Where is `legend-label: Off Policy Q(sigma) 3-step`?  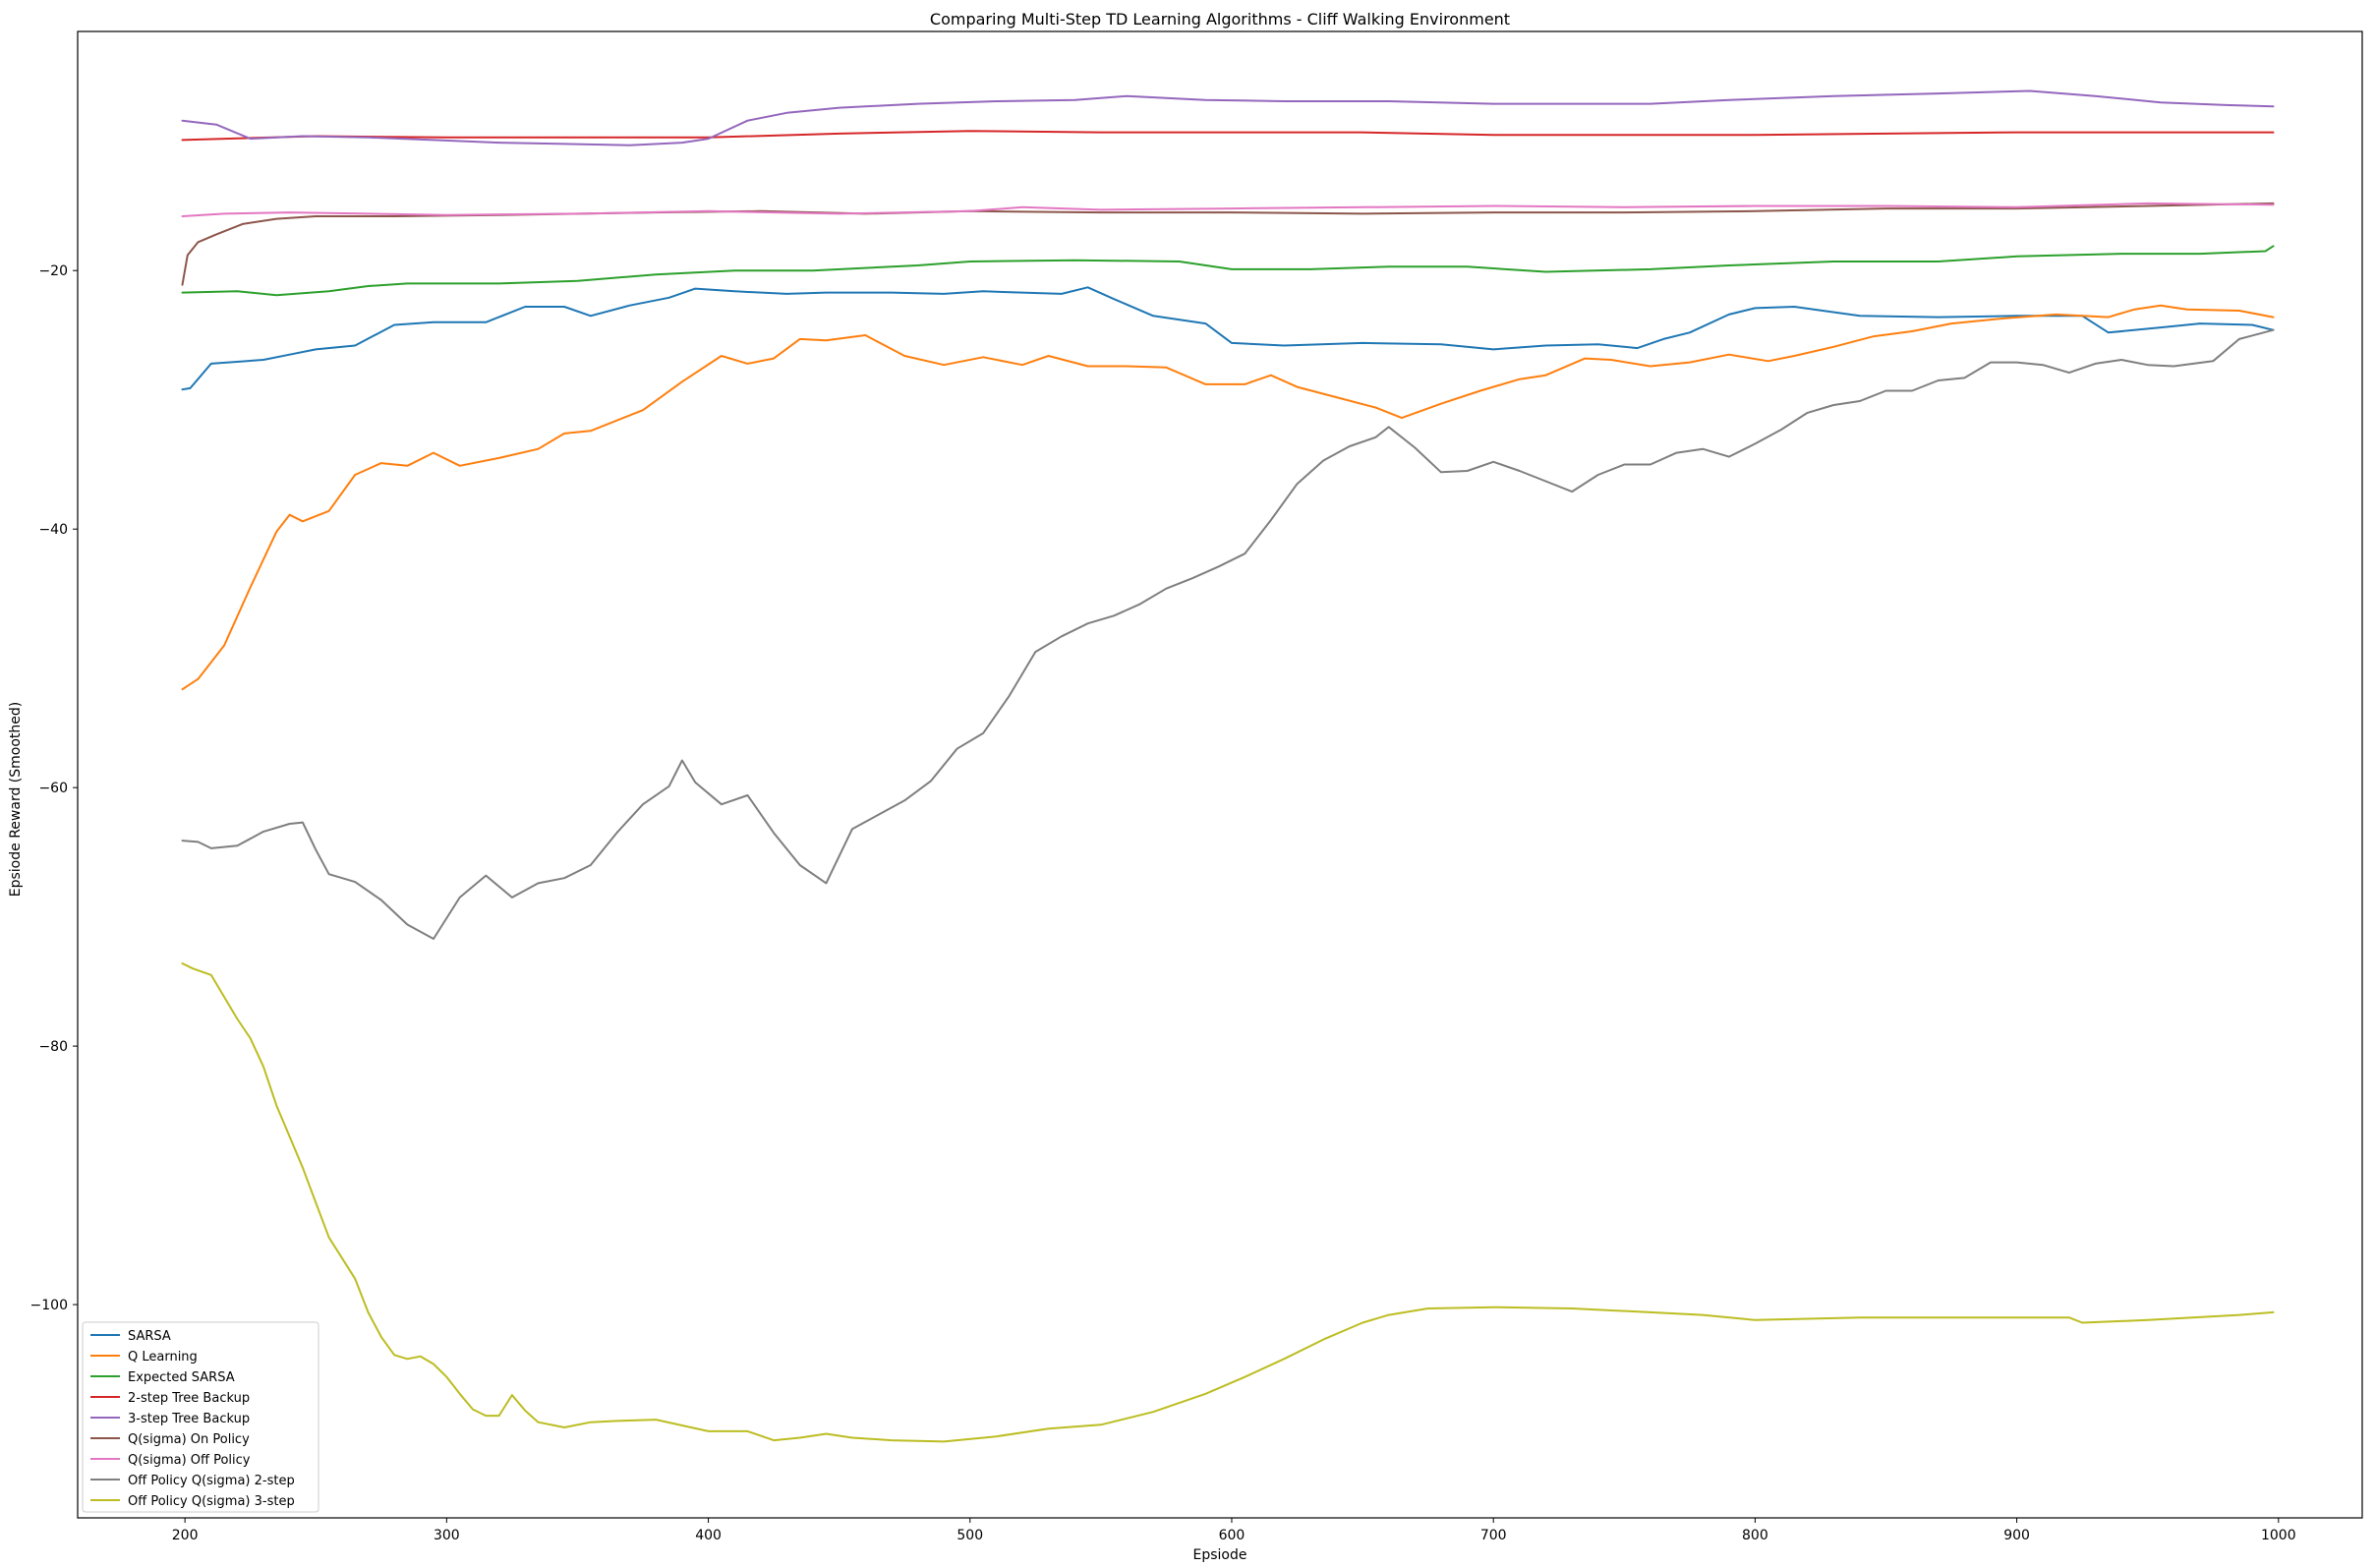
legend-label: Off Policy Q(sigma) 3-step is located at coordinates (212, 1501).